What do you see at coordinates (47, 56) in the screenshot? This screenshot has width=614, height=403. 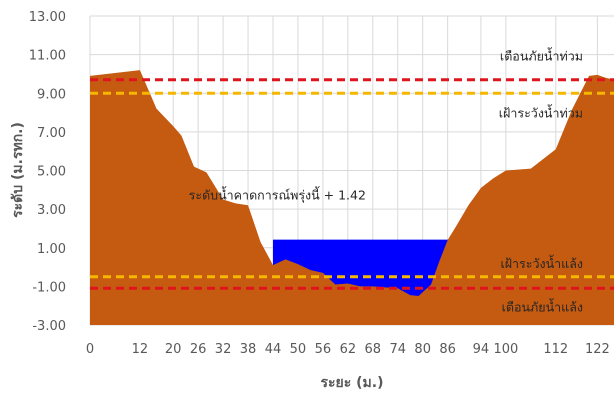 I see `y-tick-label-7: 11.00` at bounding box center [47, 56].